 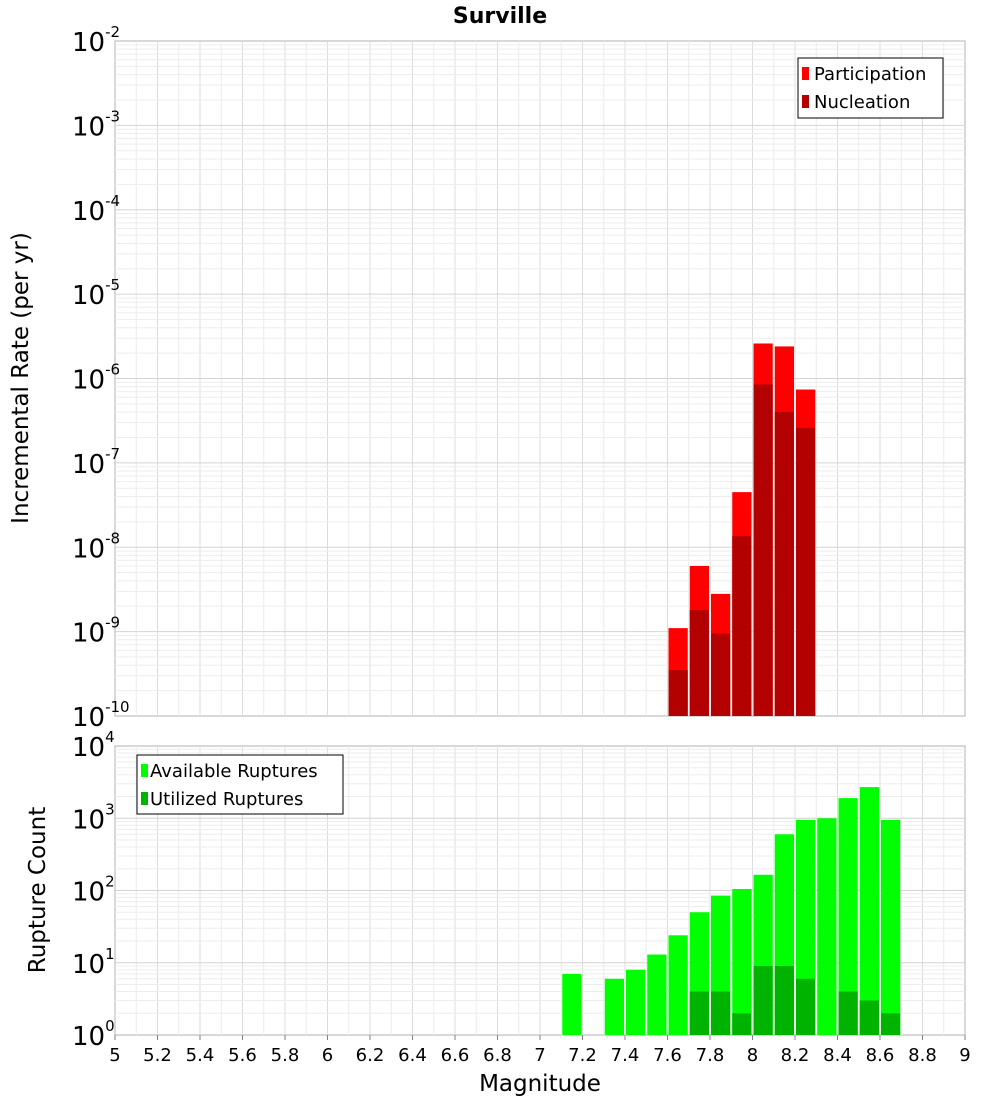 What do you see at coordinates (412, 1055) in the screenshot?
I see `x-tick-label: 6.4` at bounding box center [412, 1055].